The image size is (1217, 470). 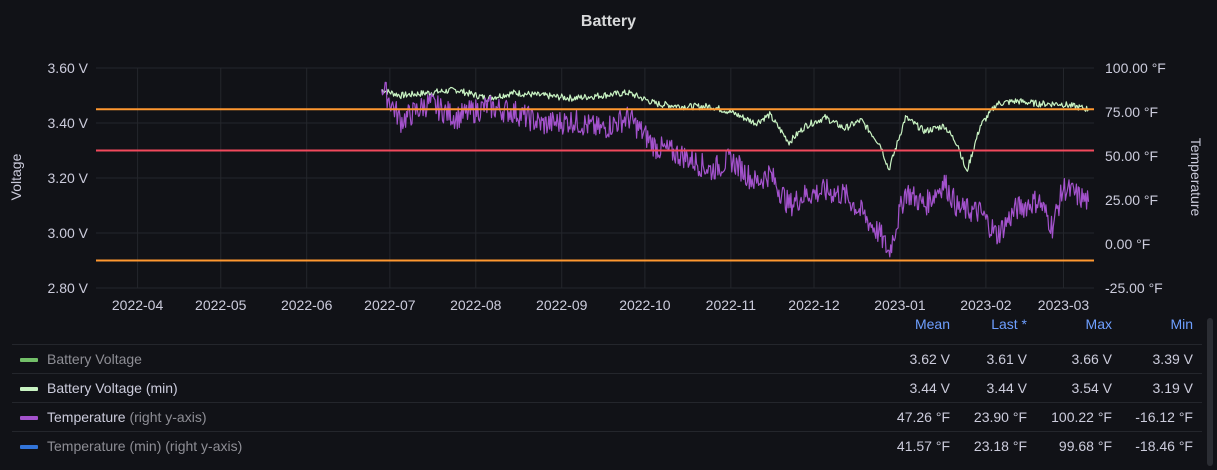 What do you see at coordinates (1131, 112) in the screenshot?
I see `y-tick-label-right: 75.00 °F` at bounding box center [1131, 112].